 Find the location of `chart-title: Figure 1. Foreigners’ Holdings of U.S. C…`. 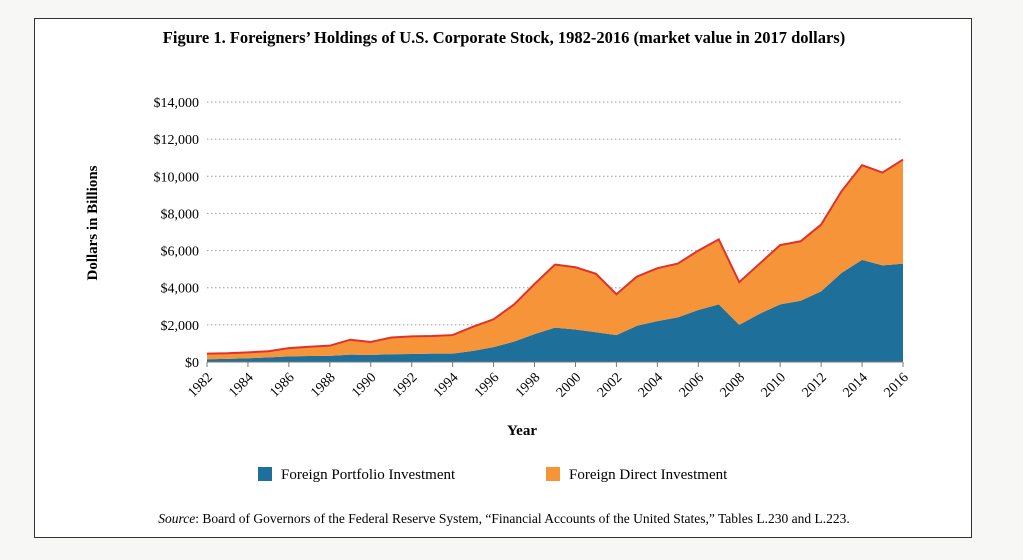

chart-title: Figure 1. Foreigners’ Holdings of U.S. C… is located at coordinates (504, 37).